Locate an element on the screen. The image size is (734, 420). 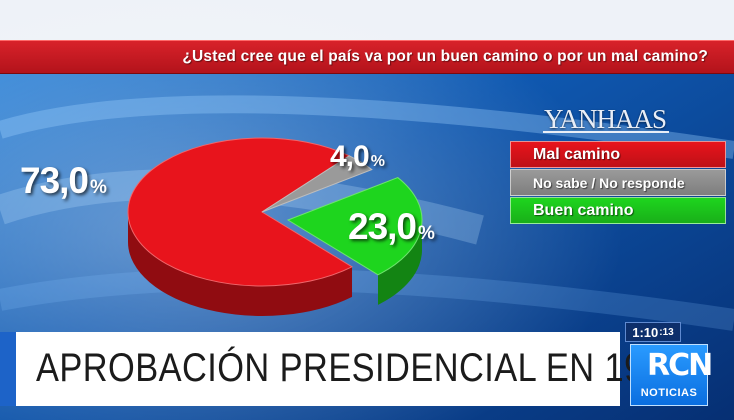
broadcast-clock: 1:10:13 is located at coordinates (653, 332).